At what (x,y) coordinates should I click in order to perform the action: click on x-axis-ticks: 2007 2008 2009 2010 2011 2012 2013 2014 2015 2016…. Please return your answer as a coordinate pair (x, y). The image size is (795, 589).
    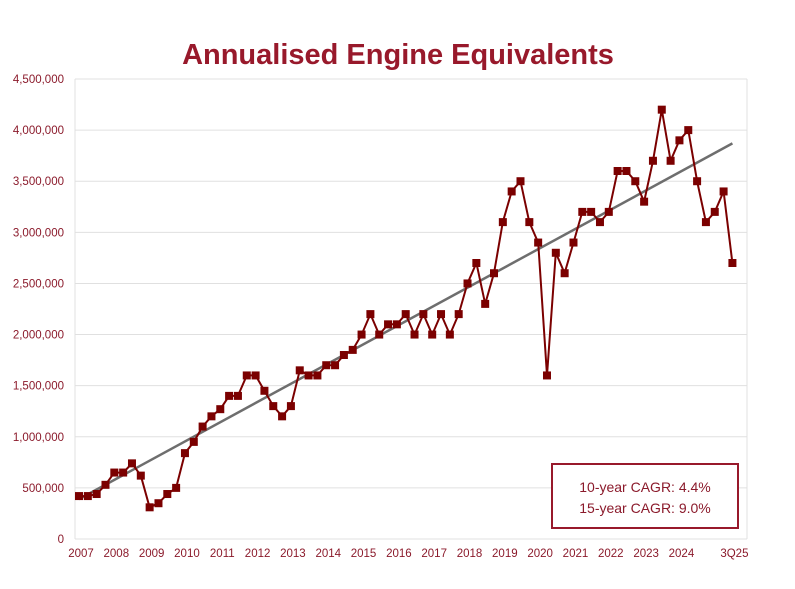
    Looking at the image, I should click on (408, 554).